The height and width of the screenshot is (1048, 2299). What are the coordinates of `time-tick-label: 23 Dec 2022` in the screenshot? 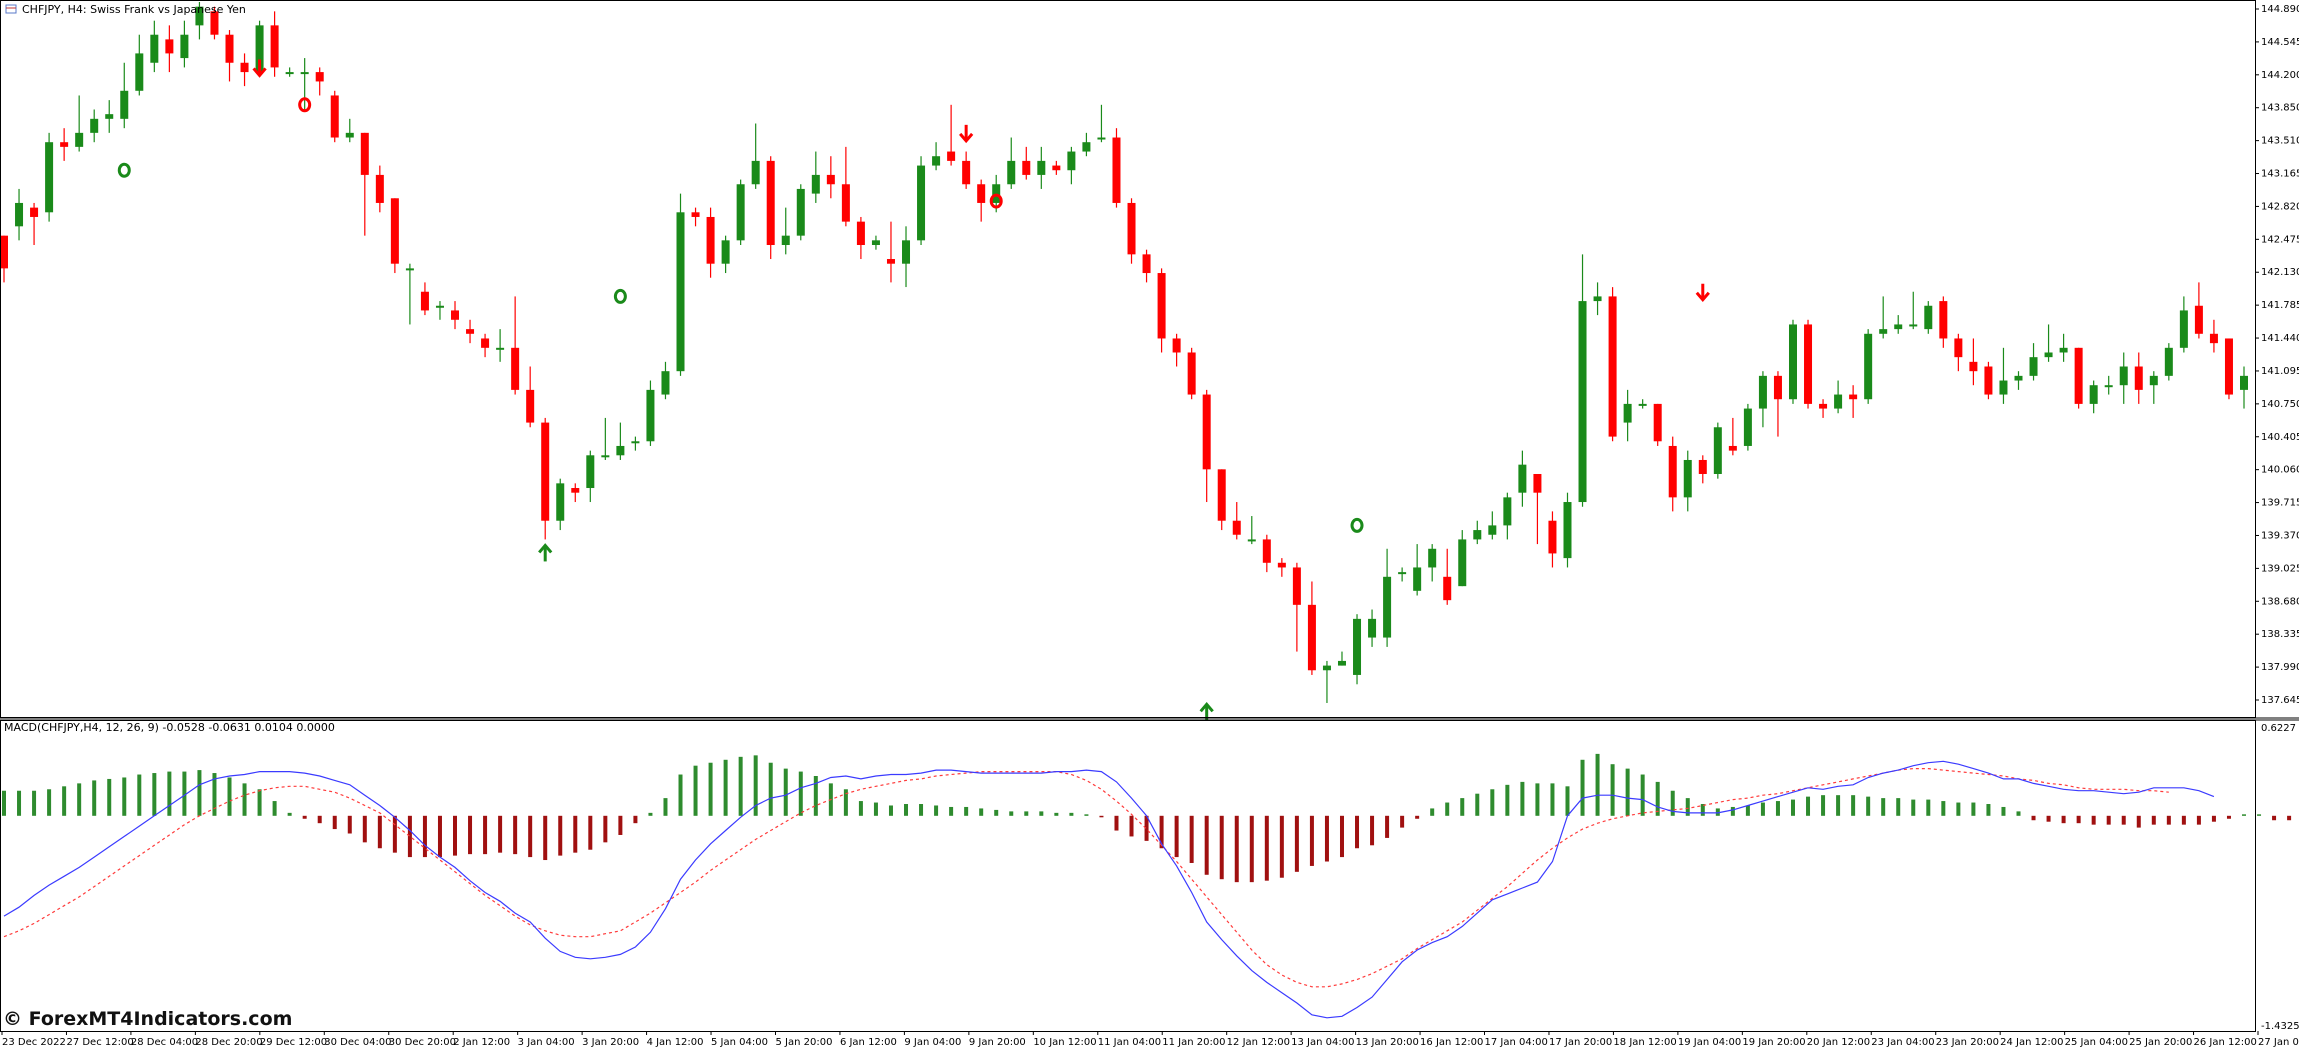 It's located at (34, 1042).